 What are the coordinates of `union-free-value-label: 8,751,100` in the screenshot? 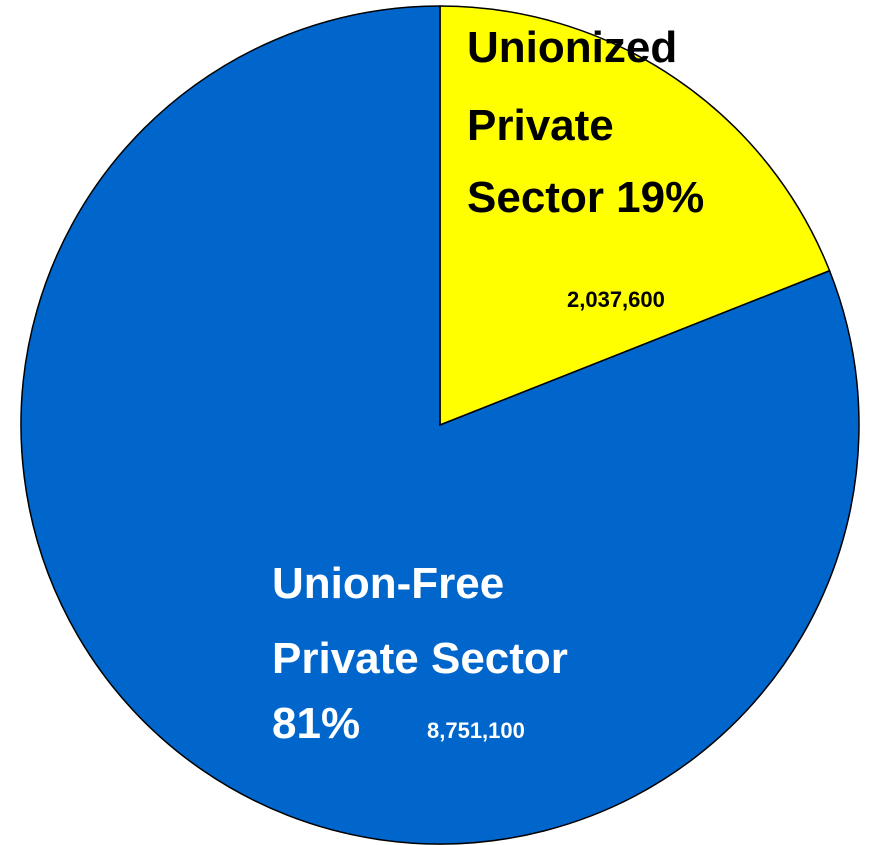 It's located at (476, 730).